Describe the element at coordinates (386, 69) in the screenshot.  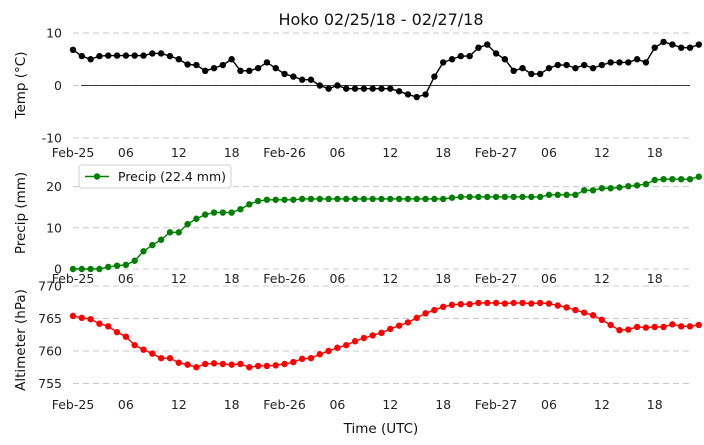
I see `series-line-temp` at that location.